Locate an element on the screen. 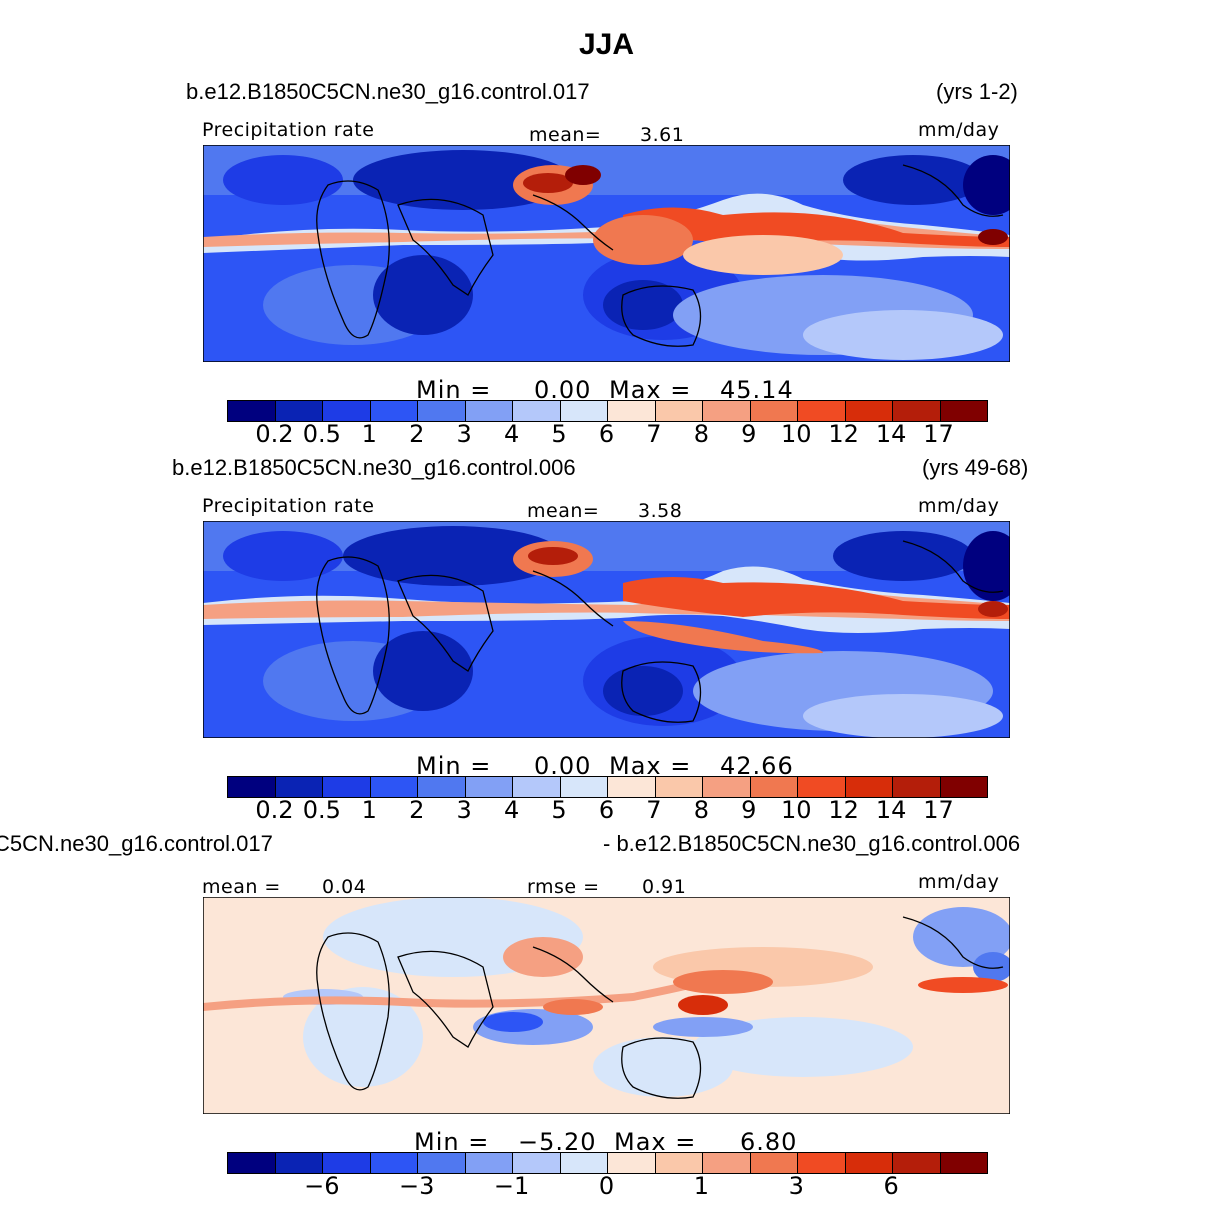 The width and height of the screenshot is (1213, 1211). panel1-years: (yrs 1-2) is located at coordinates (977, 91).